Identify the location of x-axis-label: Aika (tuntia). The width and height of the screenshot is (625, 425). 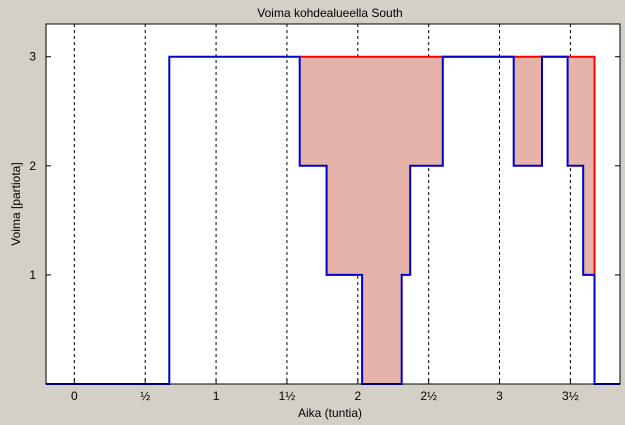
(330, 413).